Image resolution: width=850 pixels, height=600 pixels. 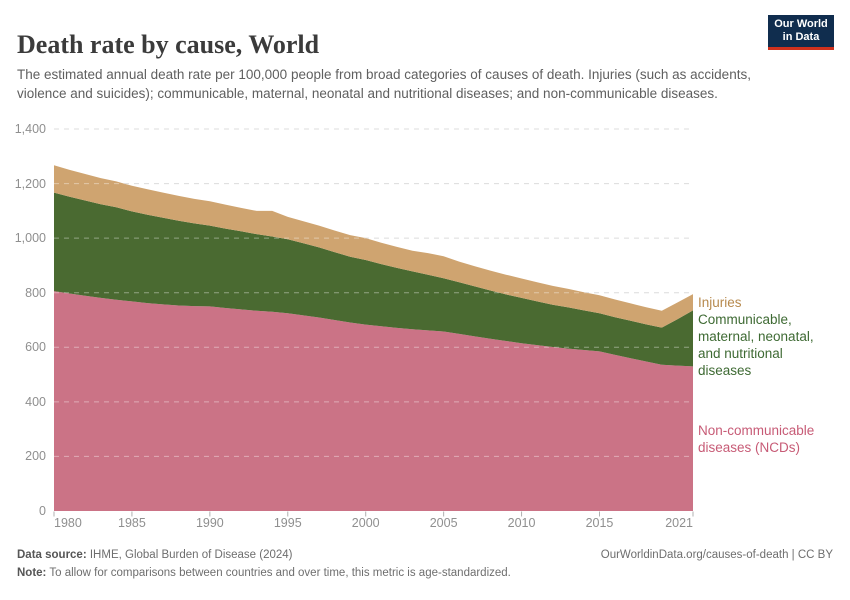 What do you see at coordinates (801, 24) in the screenshot?
I see `owid-logo-line1: Our World` at bounding box center [801, 24].